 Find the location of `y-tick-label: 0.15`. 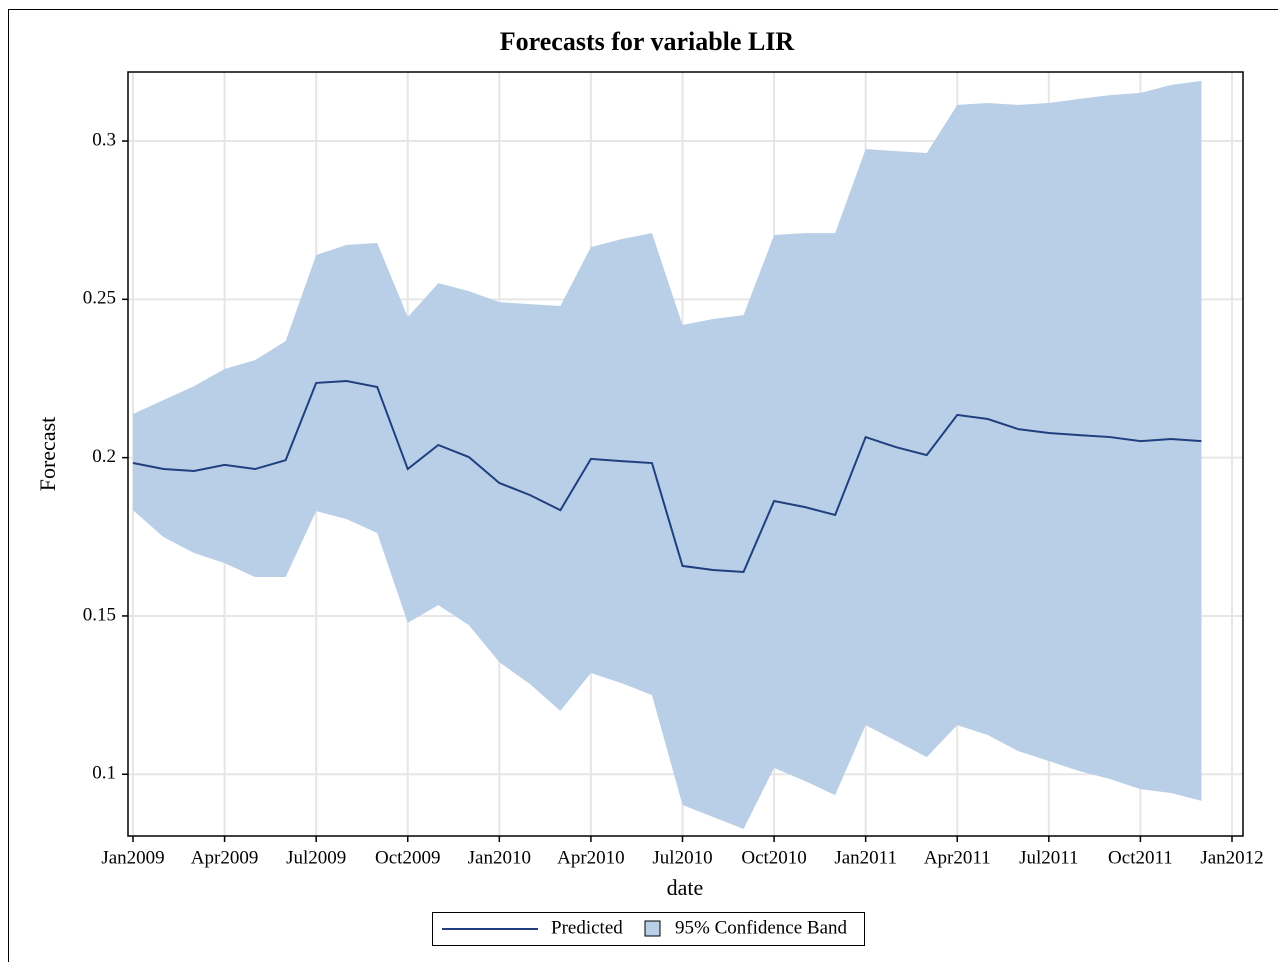

y-tick-label: 0.15 is located at coordinates (99, 614).